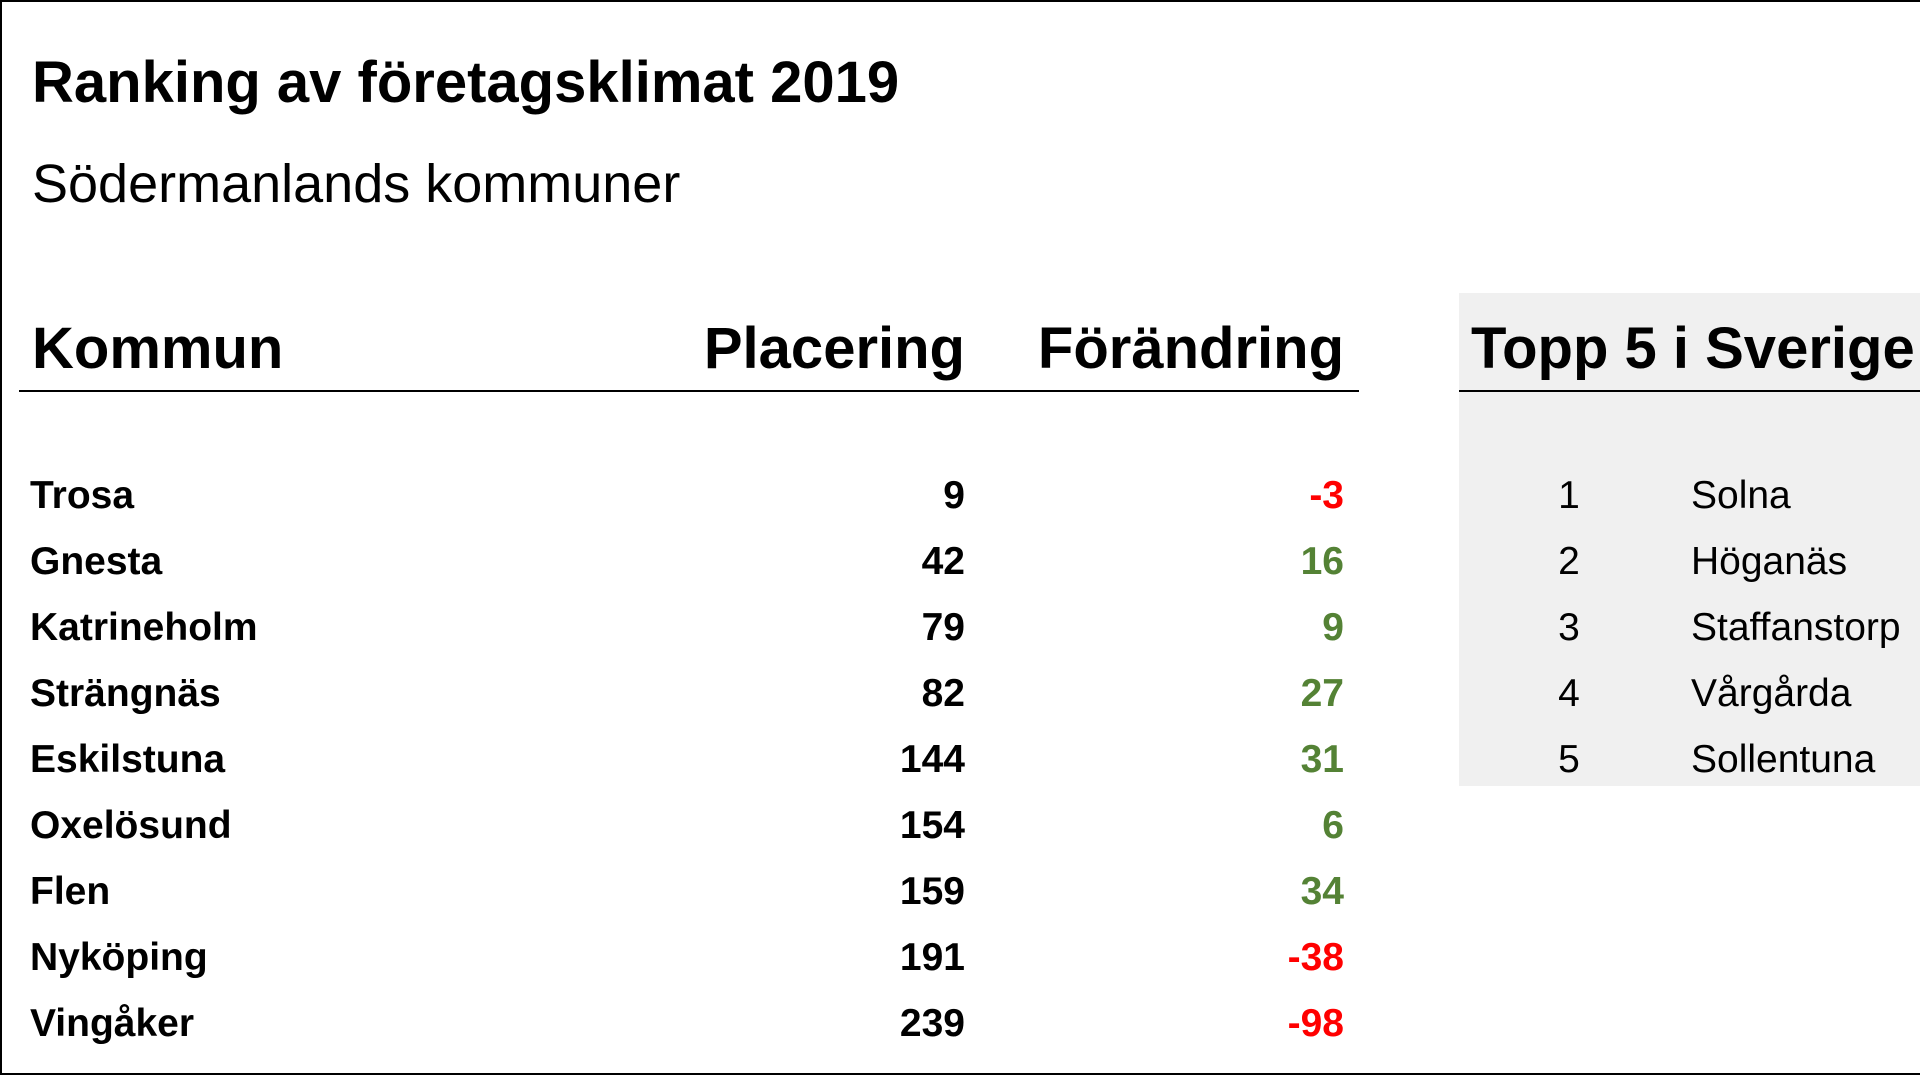  I want to click on forandring: -98, so click(1315, 1023).